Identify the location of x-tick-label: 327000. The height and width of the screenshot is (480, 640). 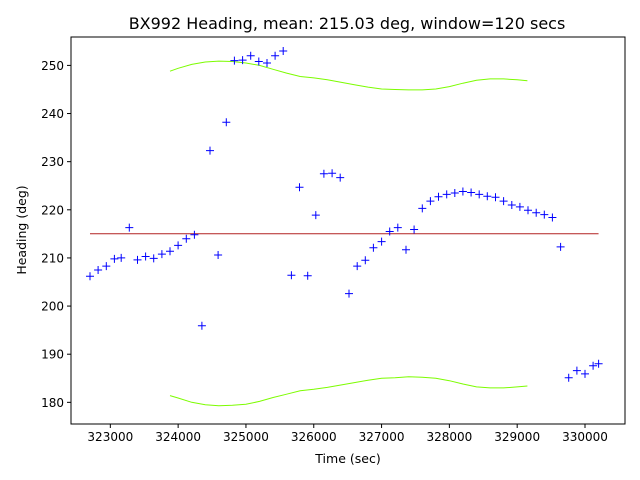
(382, 437).